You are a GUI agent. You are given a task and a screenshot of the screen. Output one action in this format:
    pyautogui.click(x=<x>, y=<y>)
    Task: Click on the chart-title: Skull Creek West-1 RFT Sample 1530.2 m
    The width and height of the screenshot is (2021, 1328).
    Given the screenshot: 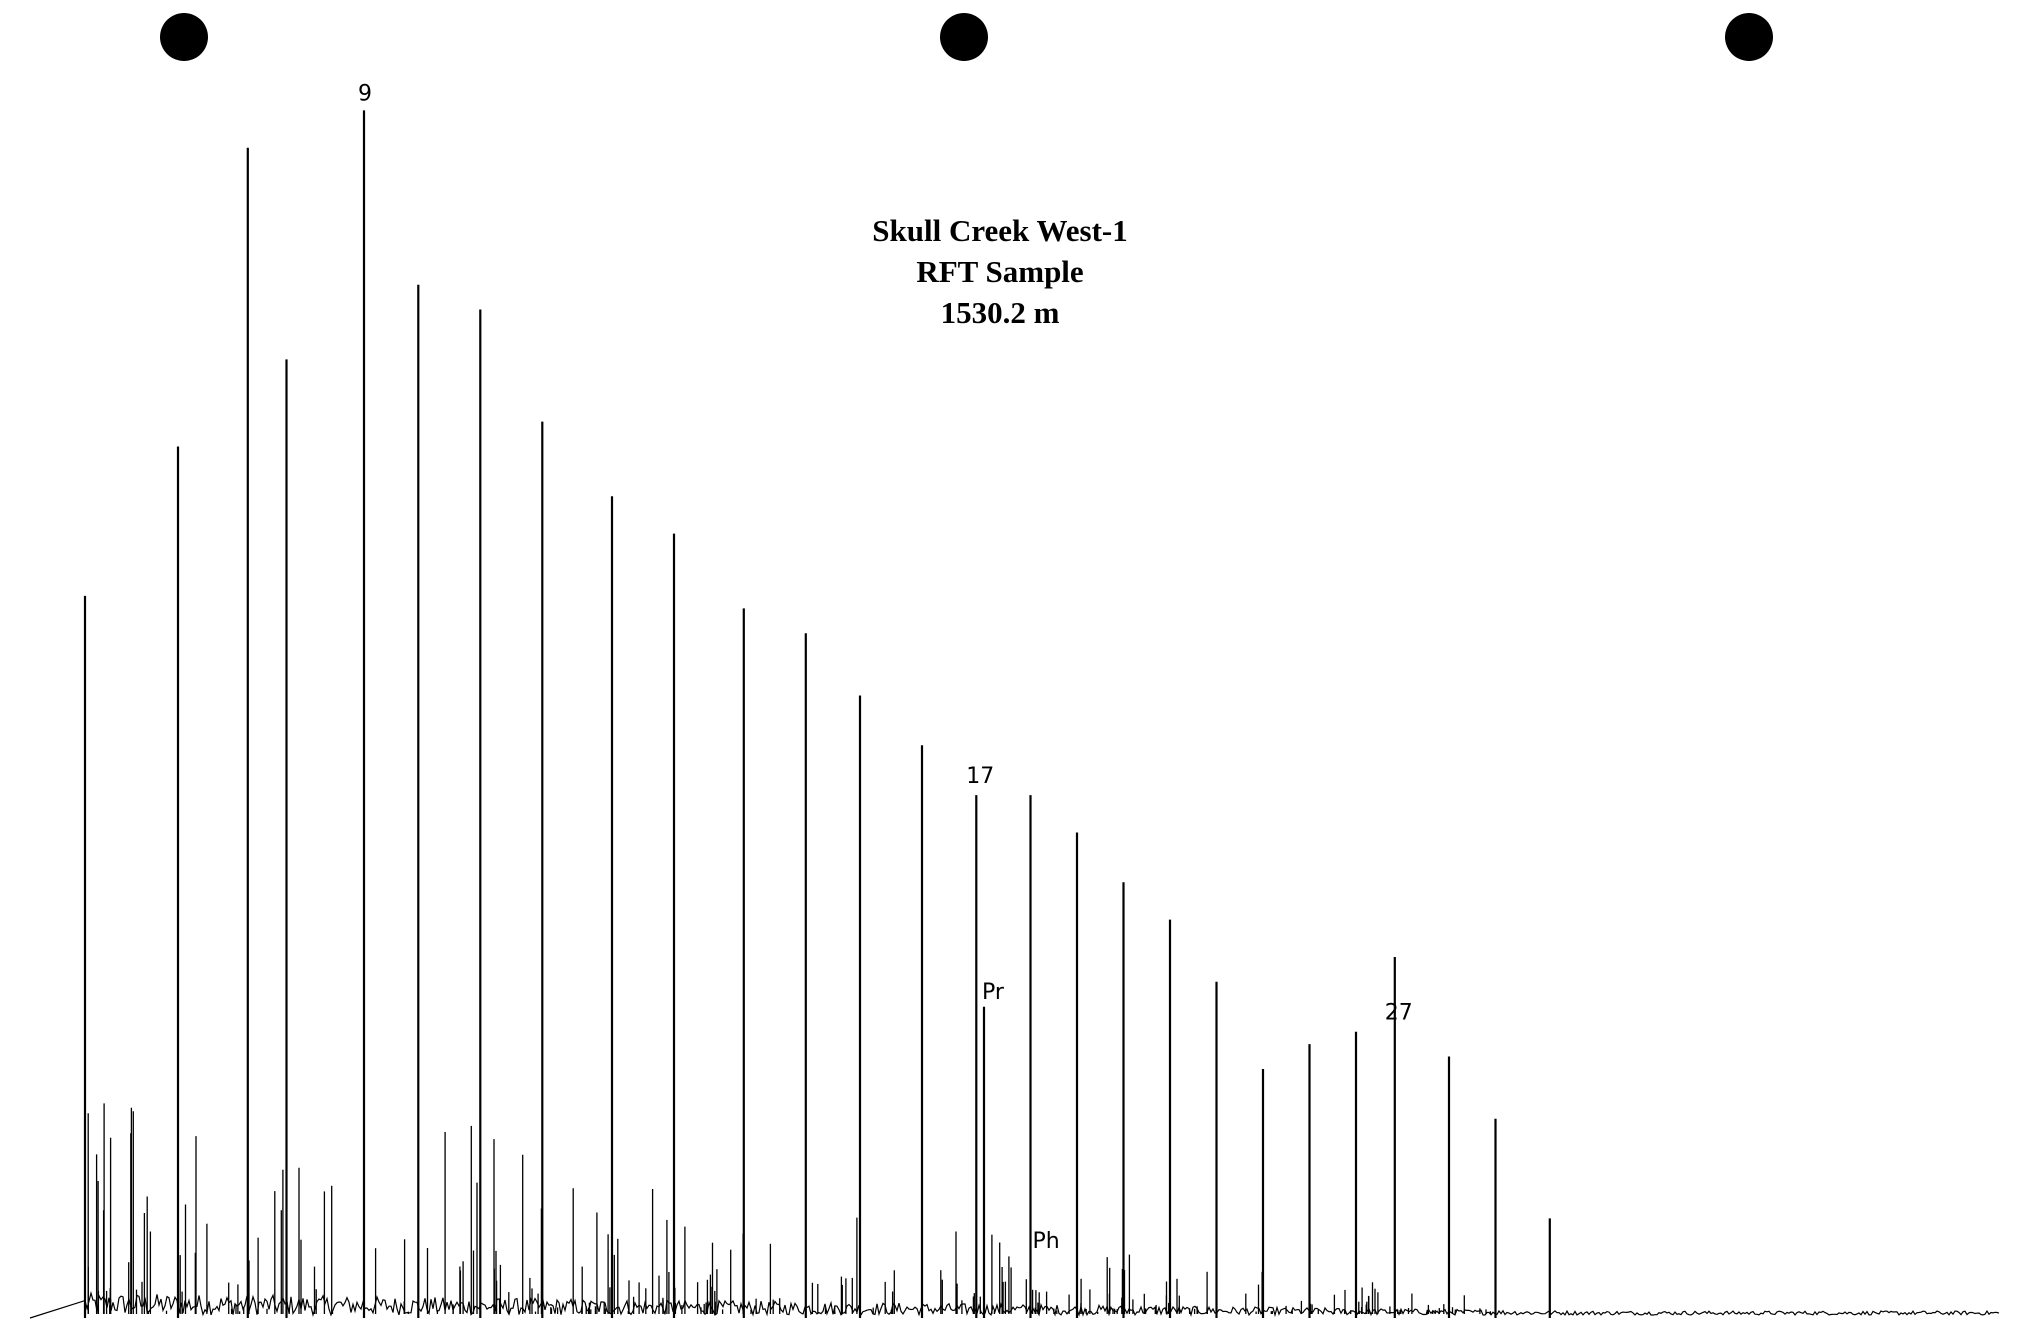 What is the action you would take?
    pyautogui.click(x=1000, y=271)
    